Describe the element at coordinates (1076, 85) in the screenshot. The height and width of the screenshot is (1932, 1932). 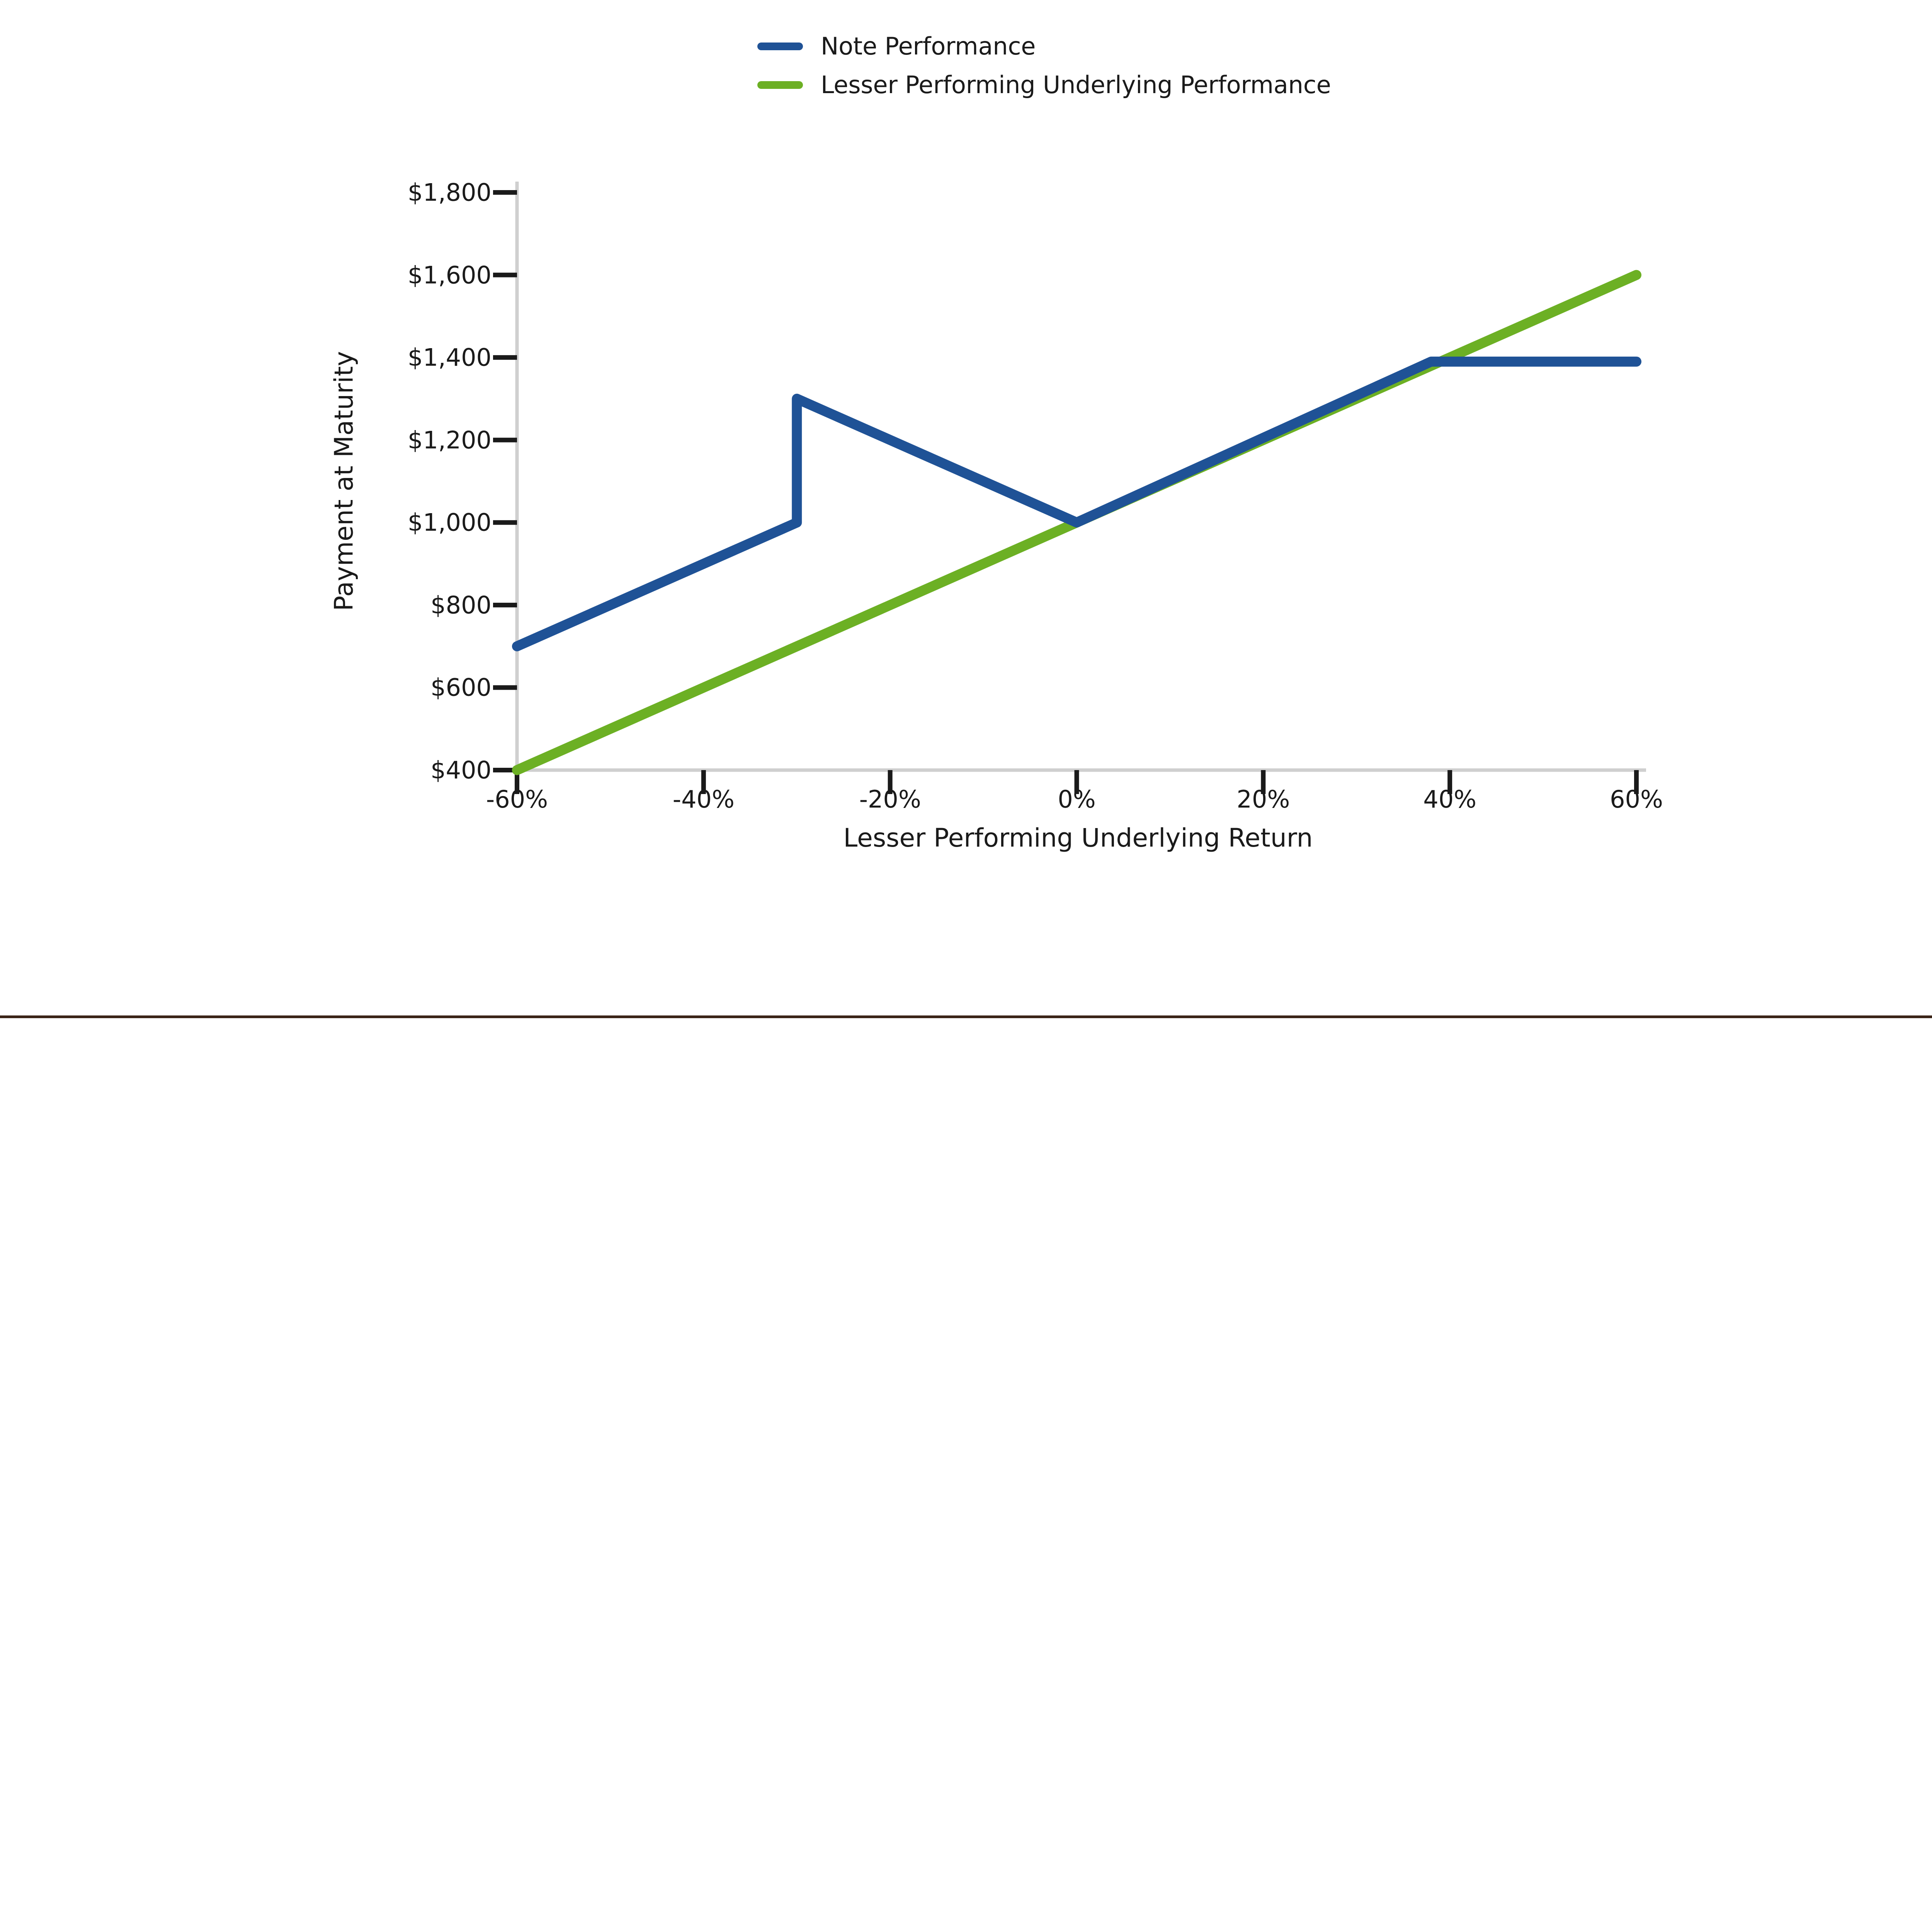
I see `legend-label-underlying-performance: Lesser Performing Underlying Performance` at that location.